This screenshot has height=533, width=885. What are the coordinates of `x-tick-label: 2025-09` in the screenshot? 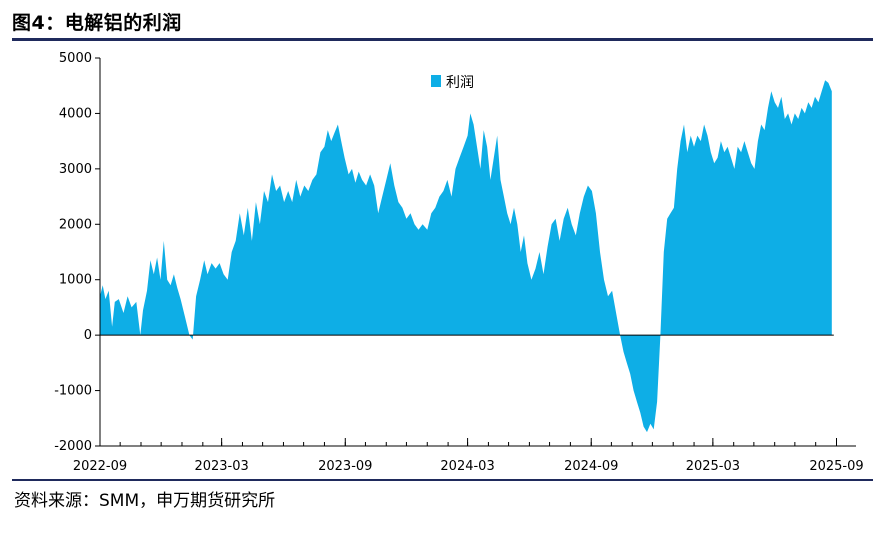 It's located at (836, 466).